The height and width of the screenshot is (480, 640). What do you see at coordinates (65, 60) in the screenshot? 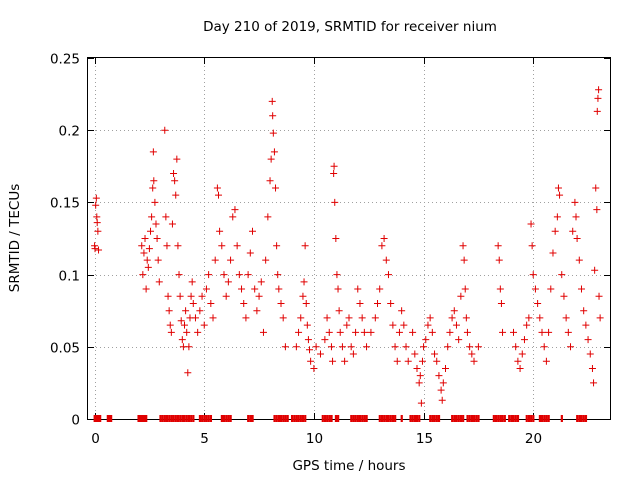
I see `y-tick-label: 0.25` at bounding box center [65, 60].